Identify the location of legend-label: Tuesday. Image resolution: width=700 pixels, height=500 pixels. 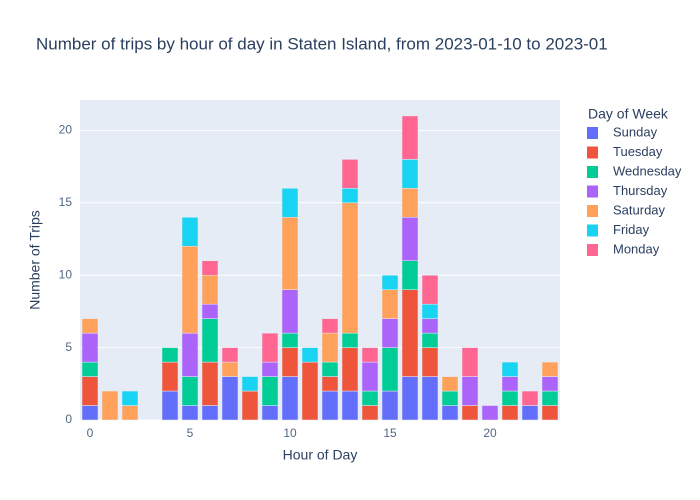
(638, 151).